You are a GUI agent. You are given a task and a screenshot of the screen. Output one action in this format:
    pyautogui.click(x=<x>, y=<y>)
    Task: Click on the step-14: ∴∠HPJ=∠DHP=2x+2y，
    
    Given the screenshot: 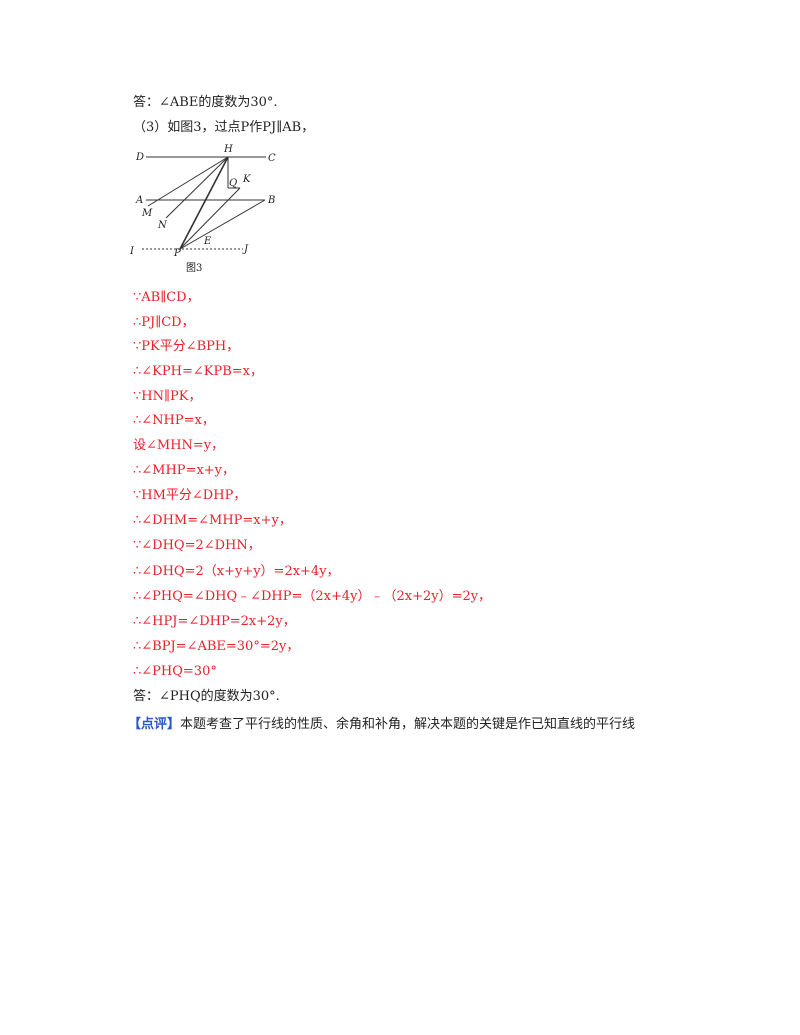 What is the action you would take?
    pyautogui.click(x=214, y=621)
    